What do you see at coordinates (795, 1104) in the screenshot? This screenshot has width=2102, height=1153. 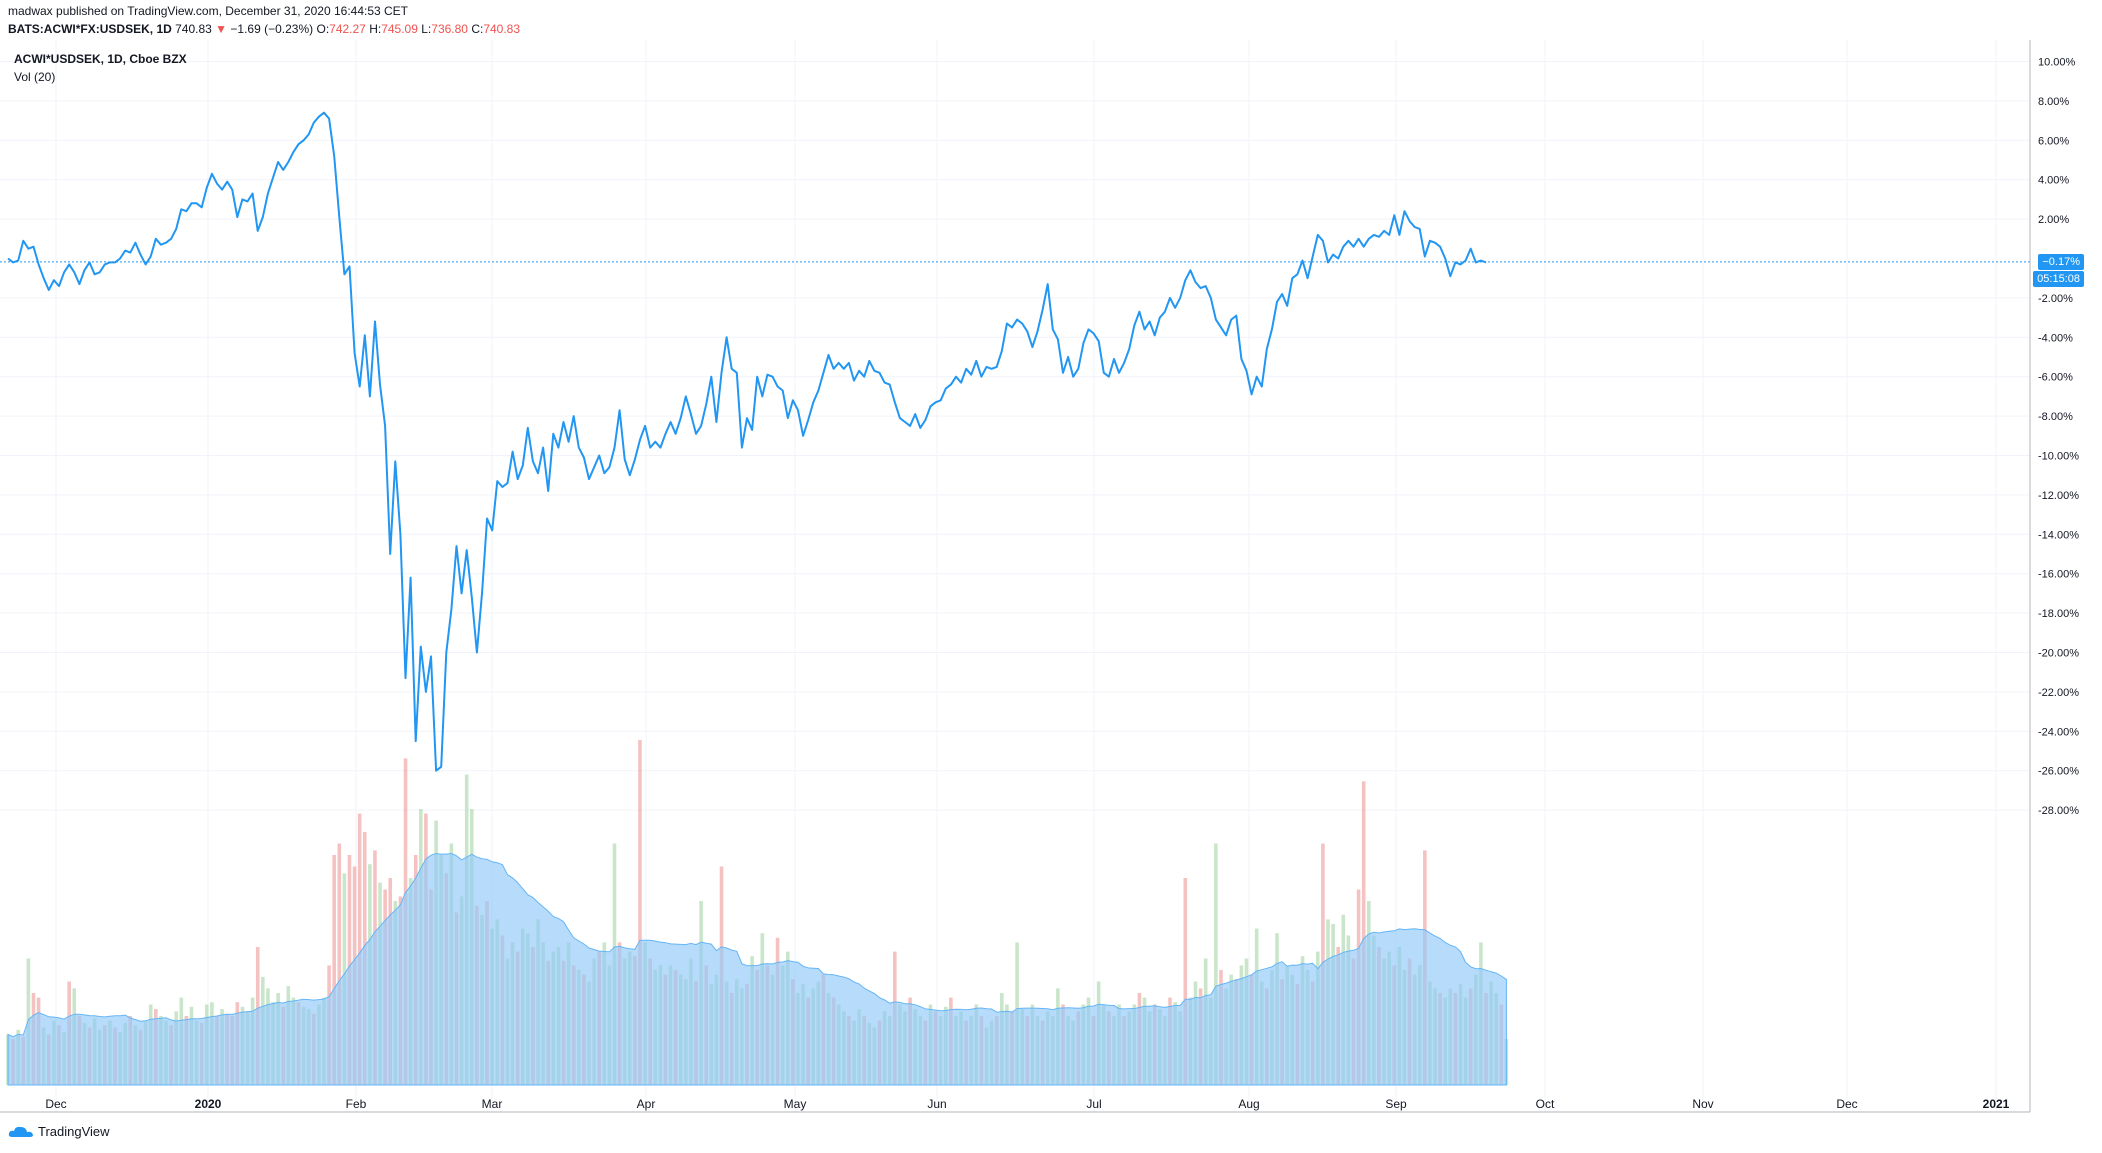 I see `x-tick-label: May` at bounding box center [795, 1104].